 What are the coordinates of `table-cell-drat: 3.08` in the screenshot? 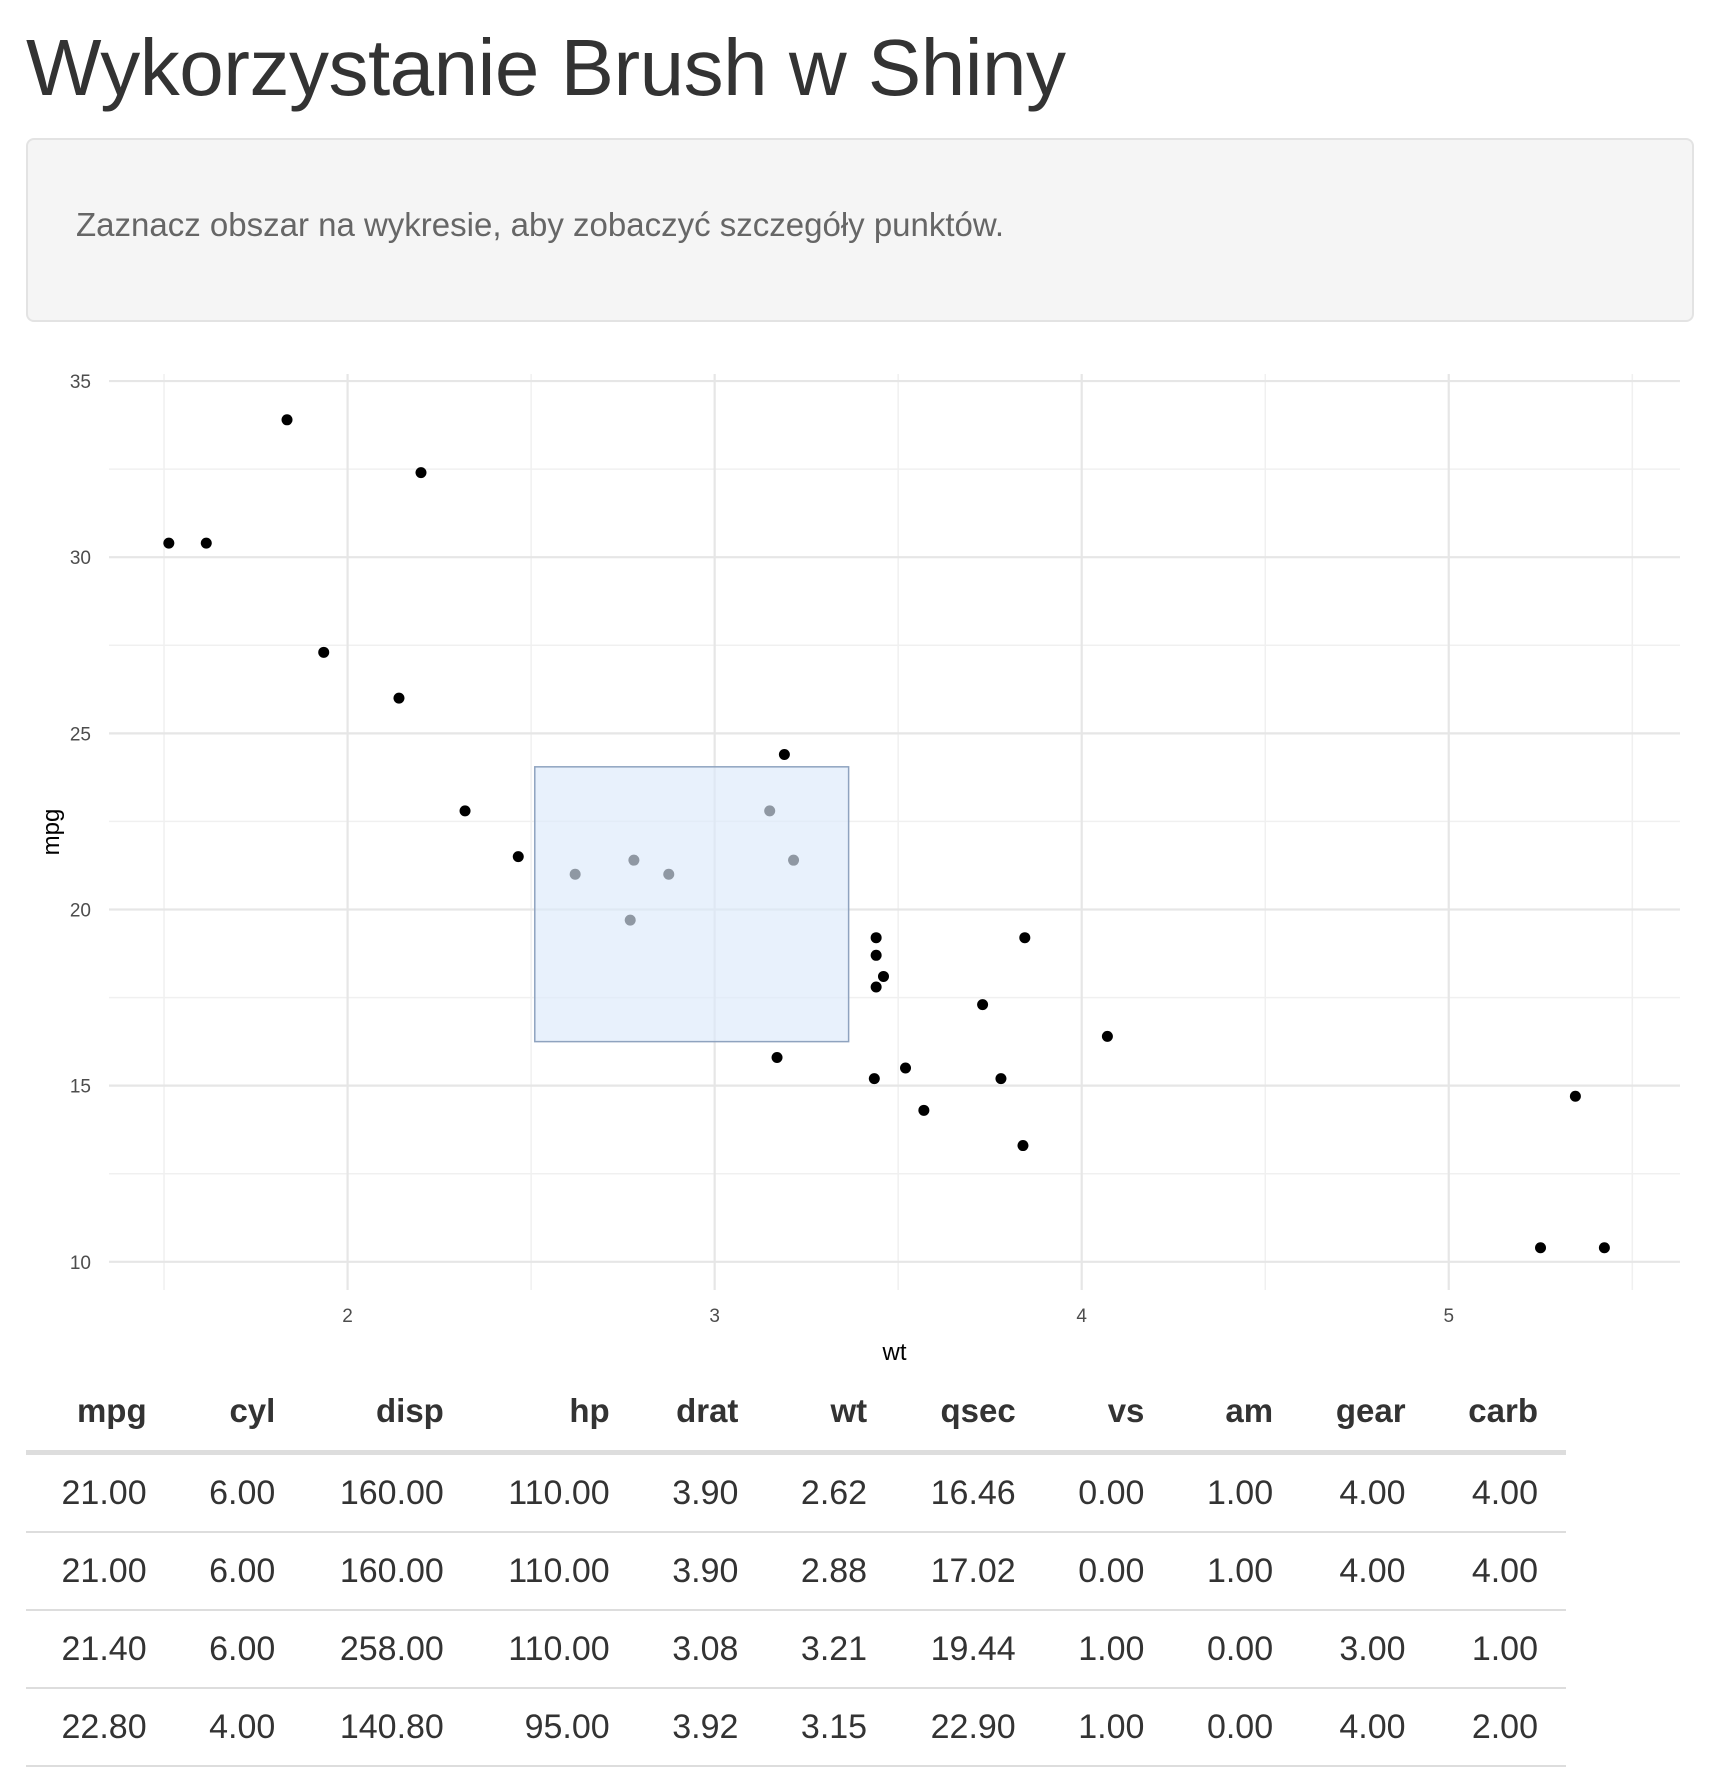 It's located at (702, 1649).